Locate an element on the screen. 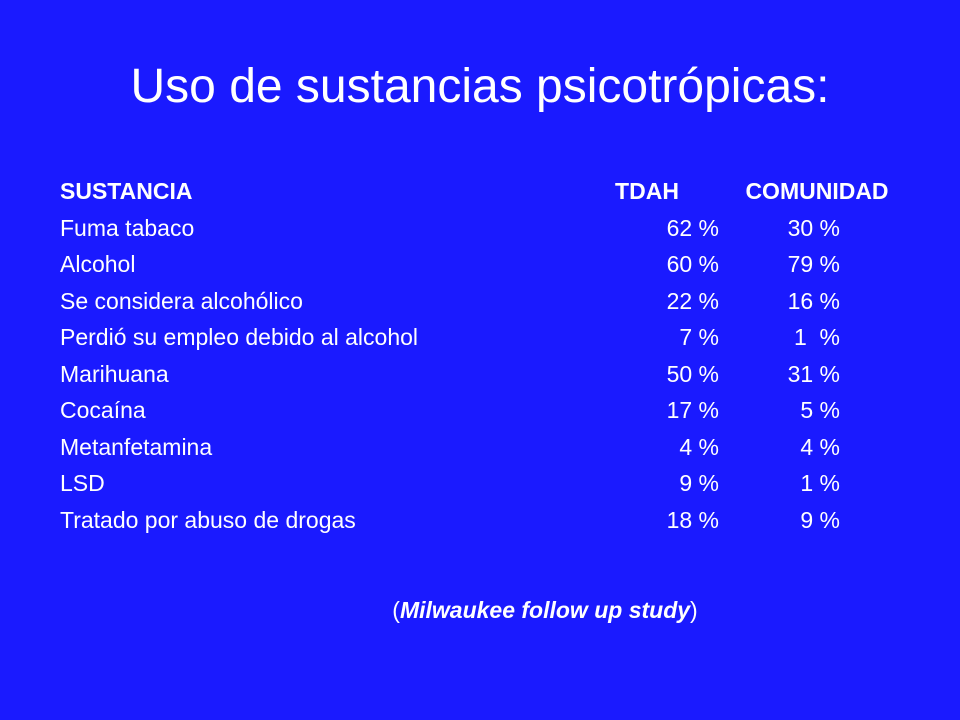  row-substance: Se considera alcohólico is located at coordinates (181, 300).